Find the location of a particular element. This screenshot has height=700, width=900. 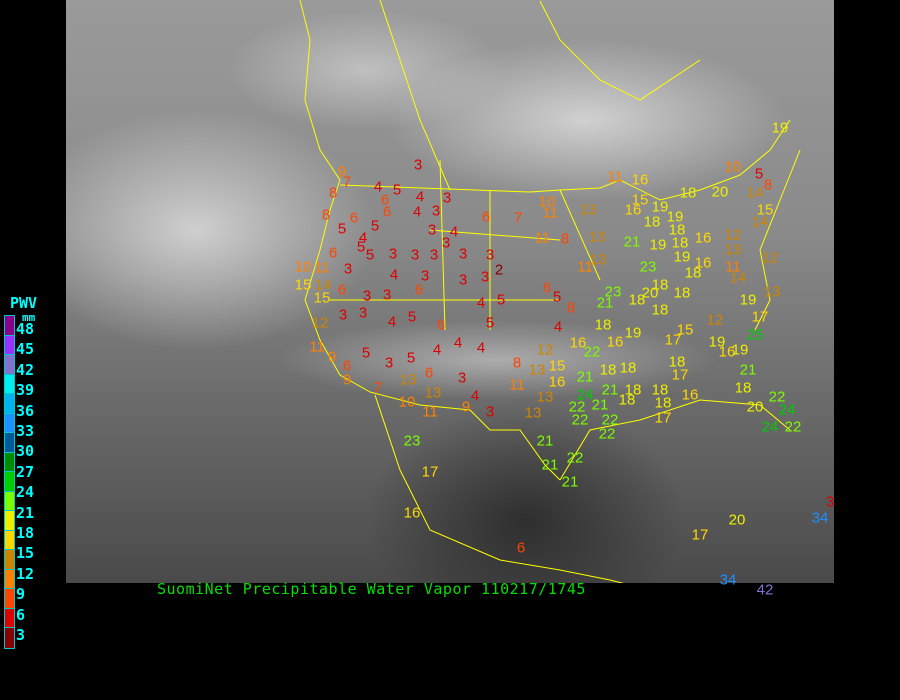

station-pwv-value: 12 is located at coordinates (320, 323).